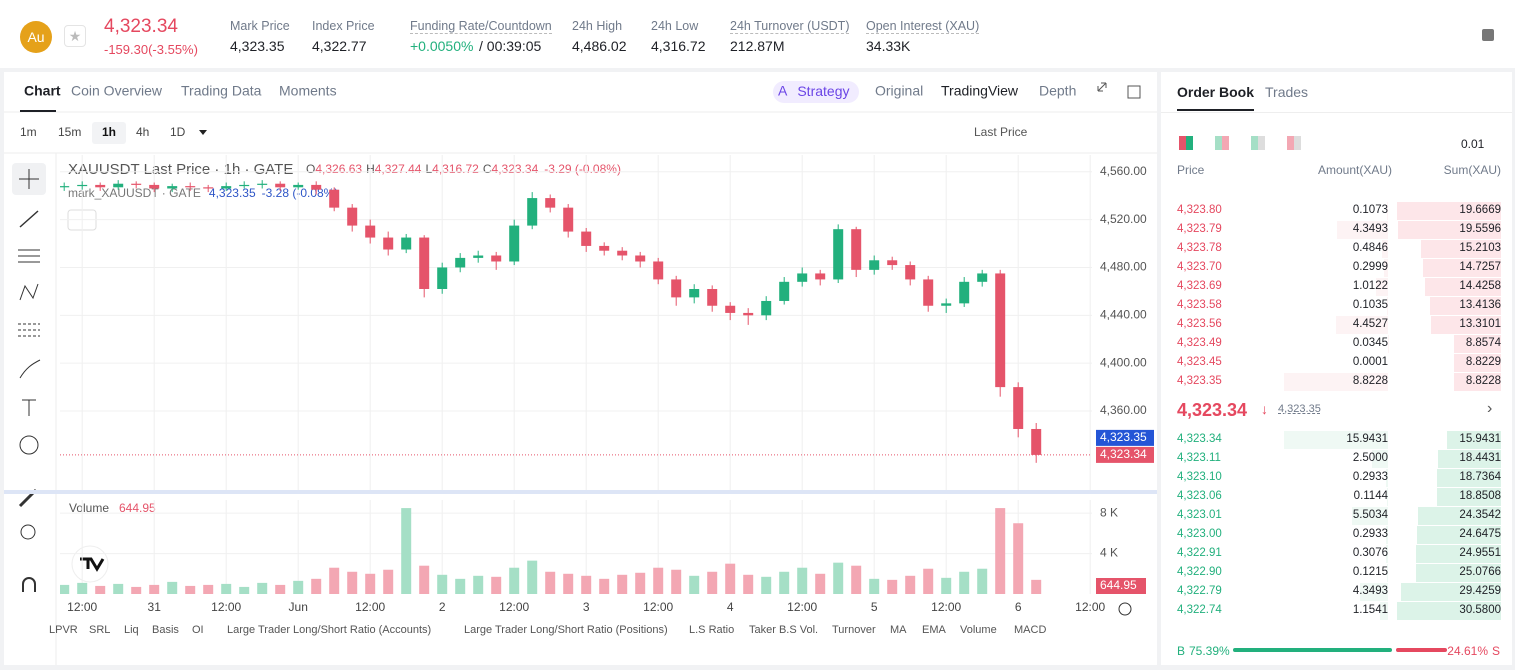  I want to click on indicator: Turnover, so click(854, 630).